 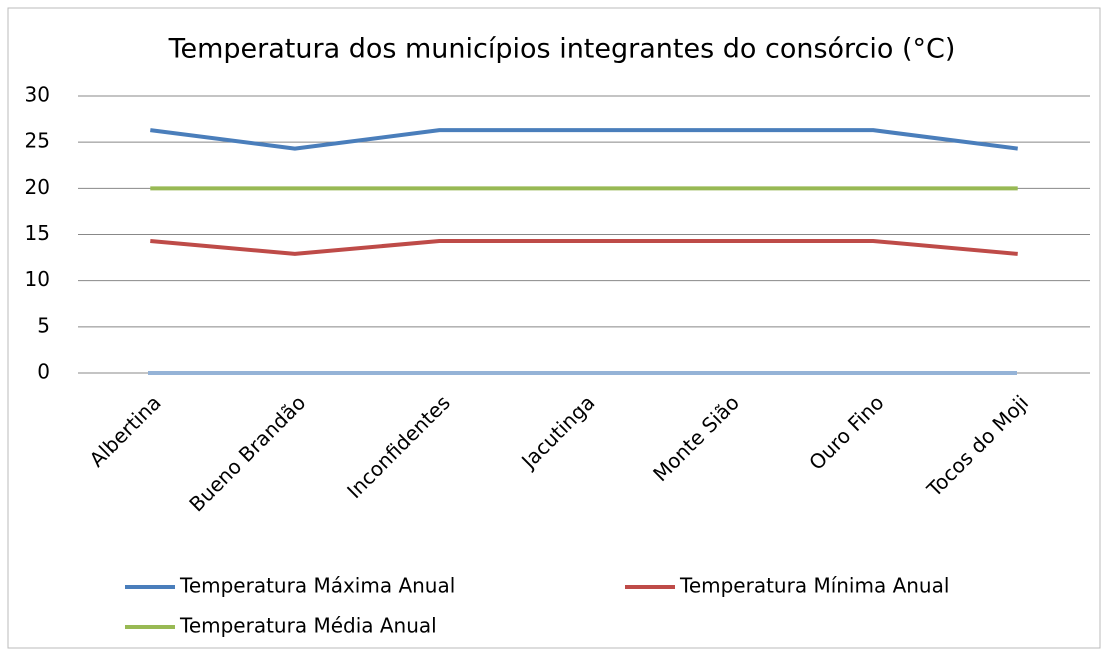 I want to click on legend-label: Temperatura Máxima Anual, so click(x=317, y=586).